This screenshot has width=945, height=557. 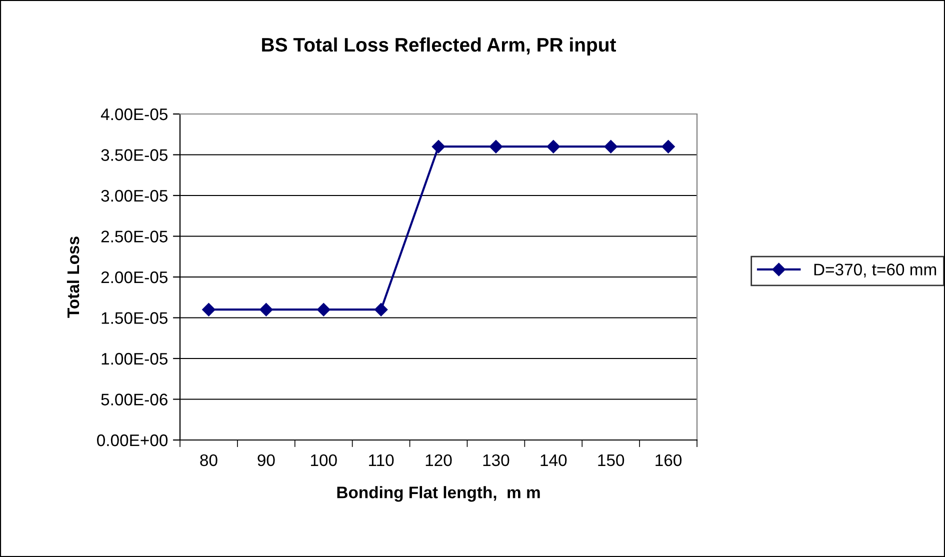 What do you see at coordinates (134, 277) in the screenshot?
I see `y-tick-label: 2.00E-05` at bounding box center [134, 277].